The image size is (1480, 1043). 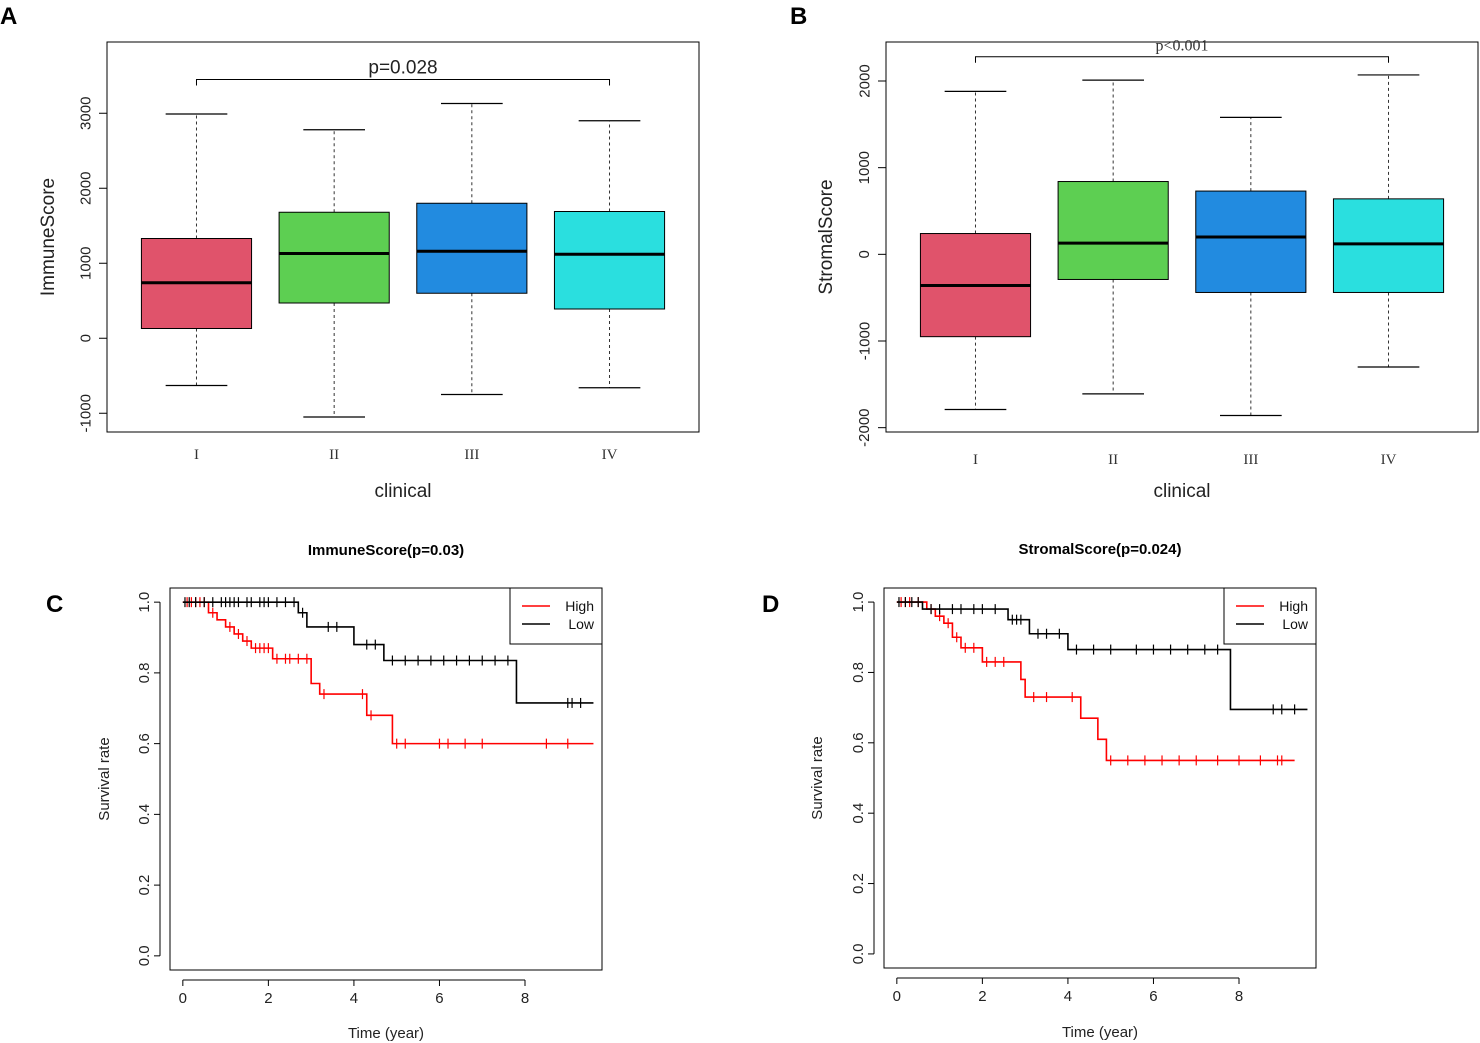 What do you see at coordinates (402, 68) in the screenshot?
I see `p-value-label: p=0.028` at bounding box center [402, 68].